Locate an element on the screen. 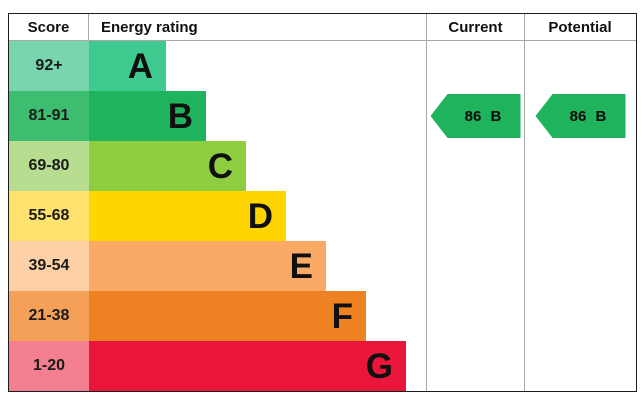  band-bar: E is located at coordinates (207, 266).